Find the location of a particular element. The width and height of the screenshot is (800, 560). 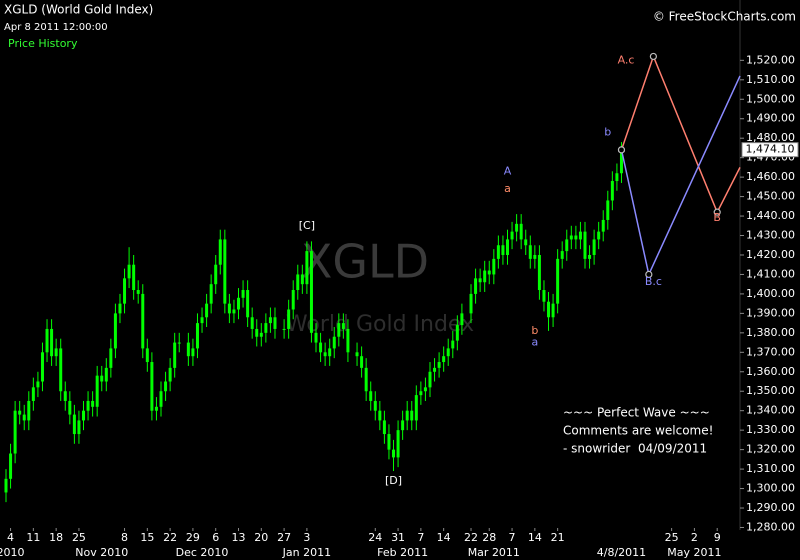

annotation: a is located at coordinates (534, 342).